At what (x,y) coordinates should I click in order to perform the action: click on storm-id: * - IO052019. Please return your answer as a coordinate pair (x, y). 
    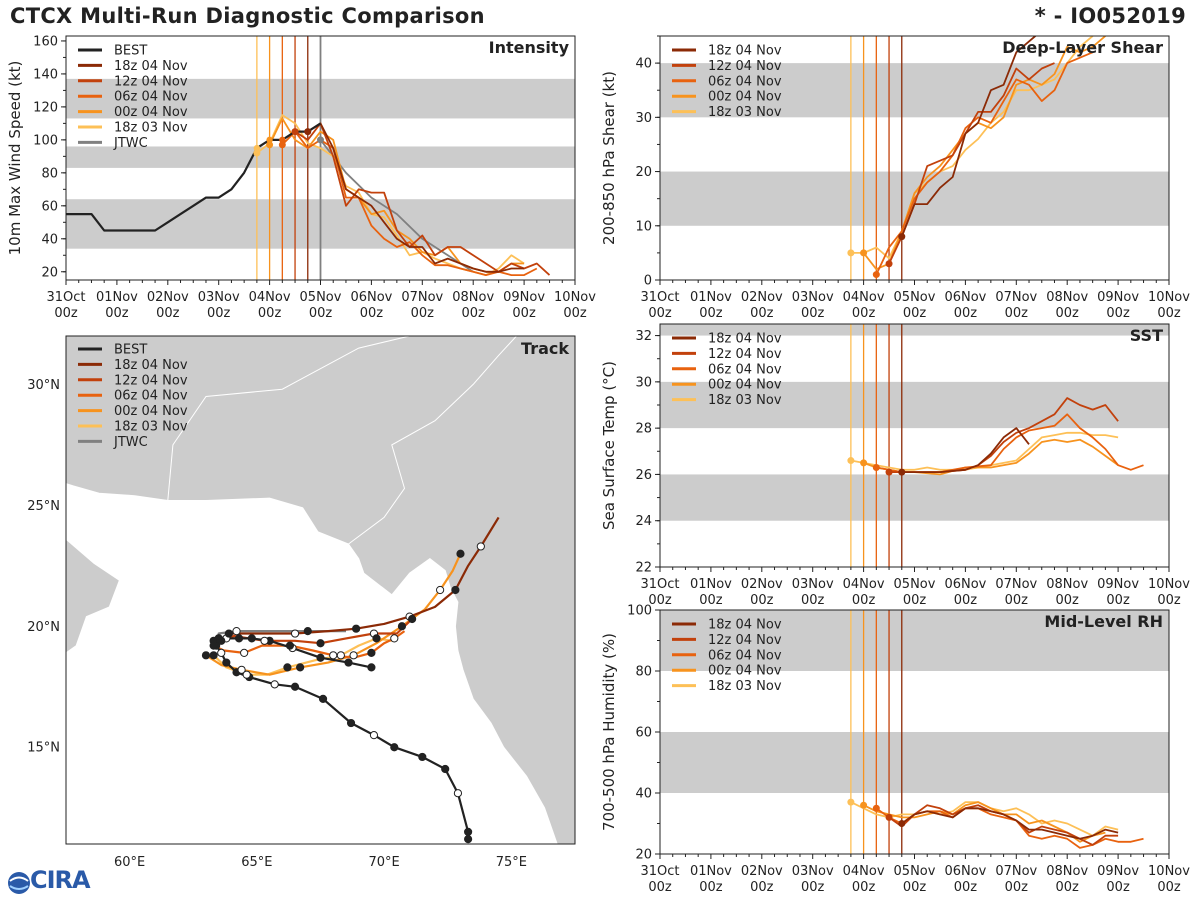
    Looking at the image, I should click on (1110, 16).